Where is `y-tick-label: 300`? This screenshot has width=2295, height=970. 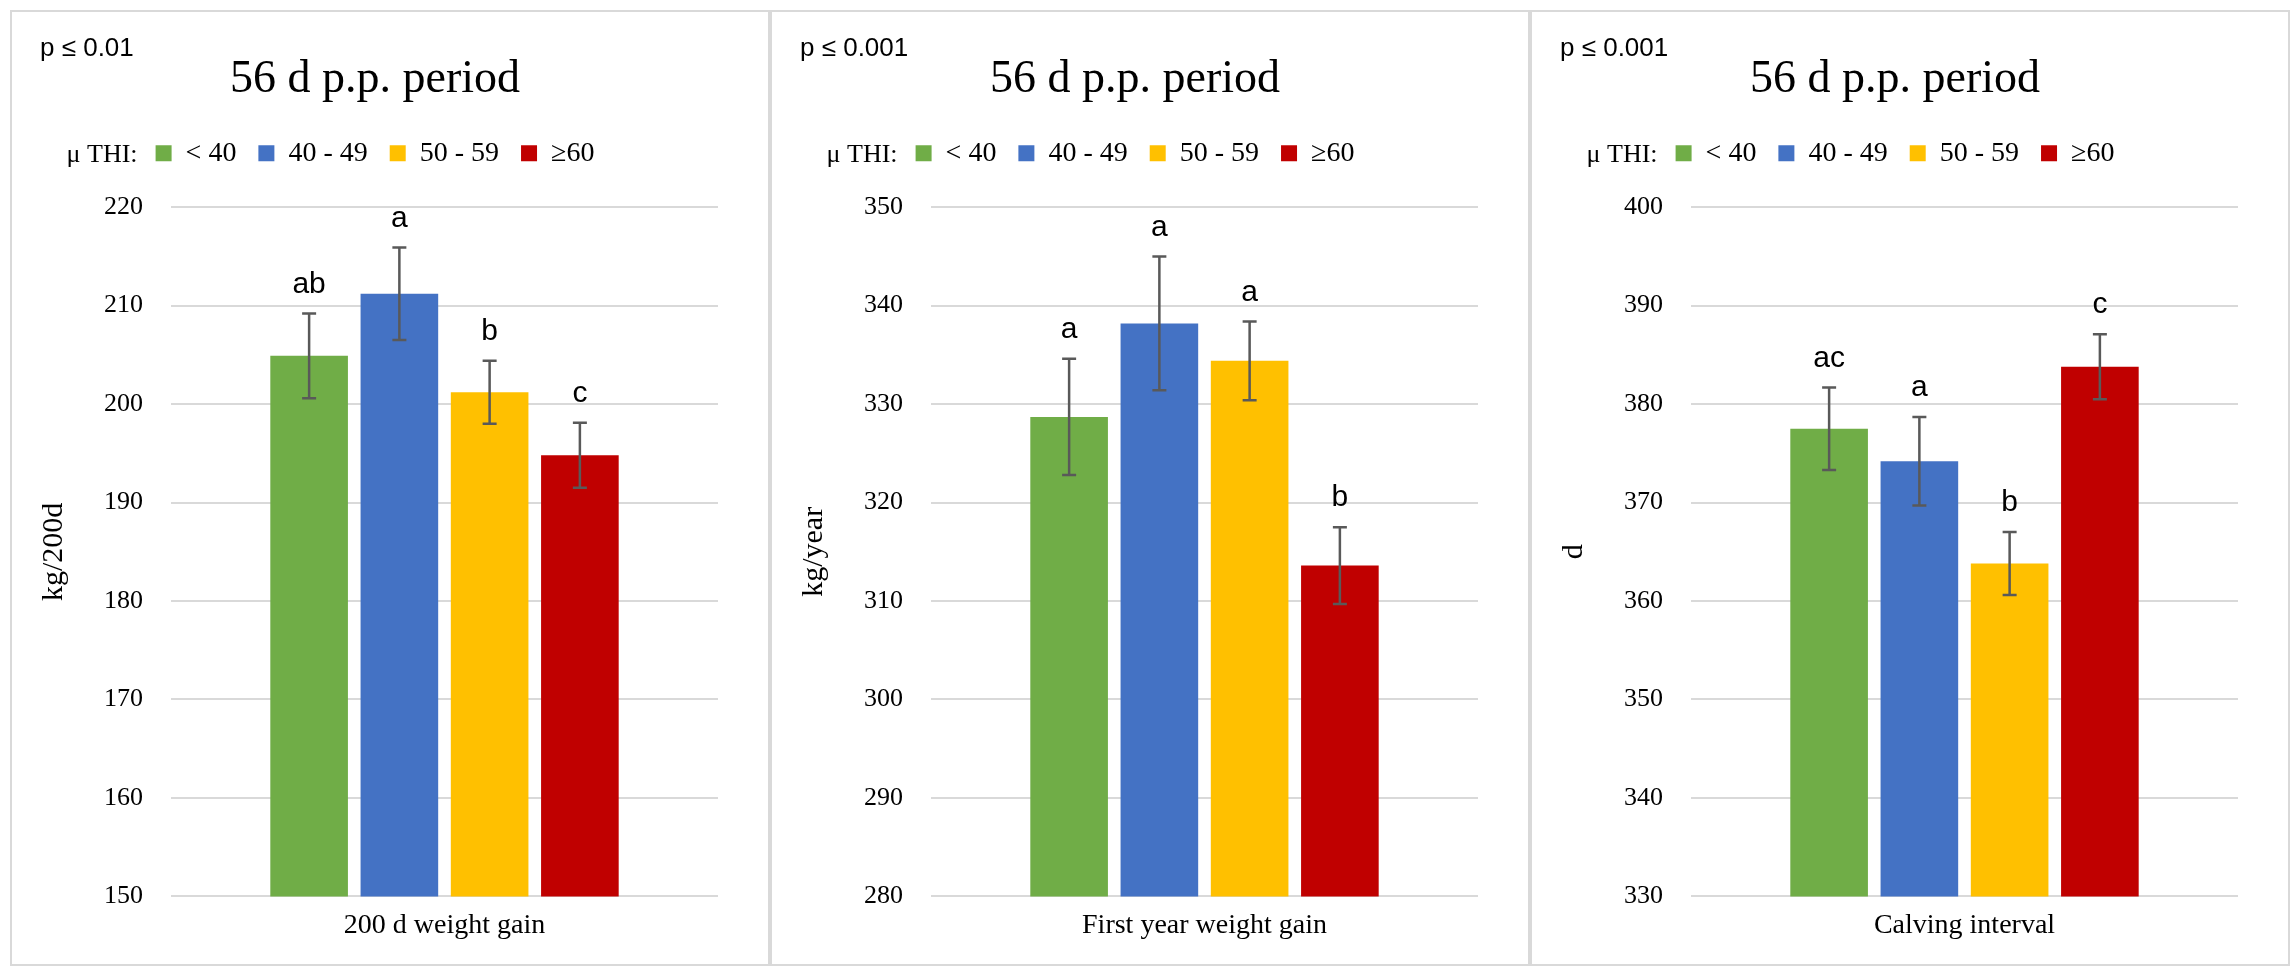 y-tick-label: 300 is located at coordinates (883, 698).